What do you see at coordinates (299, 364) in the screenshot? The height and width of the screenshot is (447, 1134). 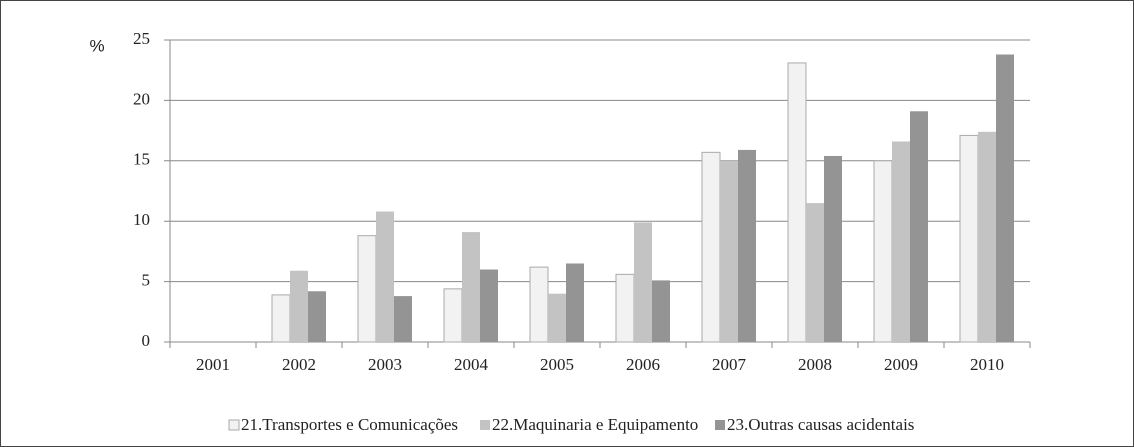 I see `x-tick-label: 2002` at bounding box center [299, 364].